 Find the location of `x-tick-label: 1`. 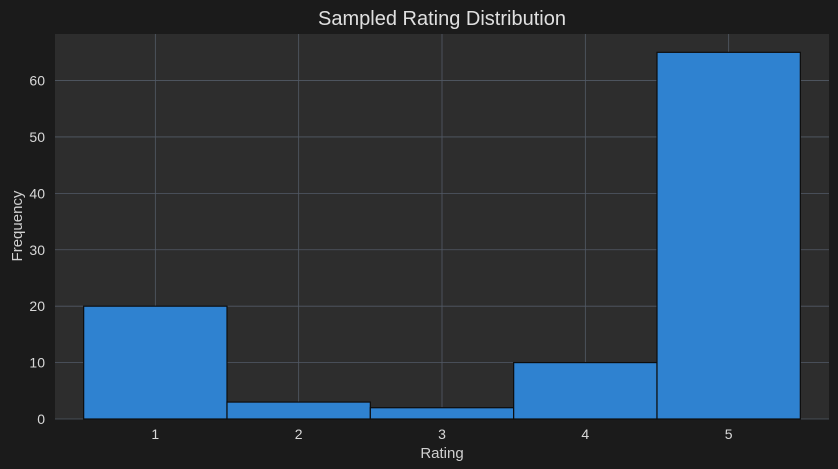

x-tick-label: 1 is located at coordinates (155, 434).